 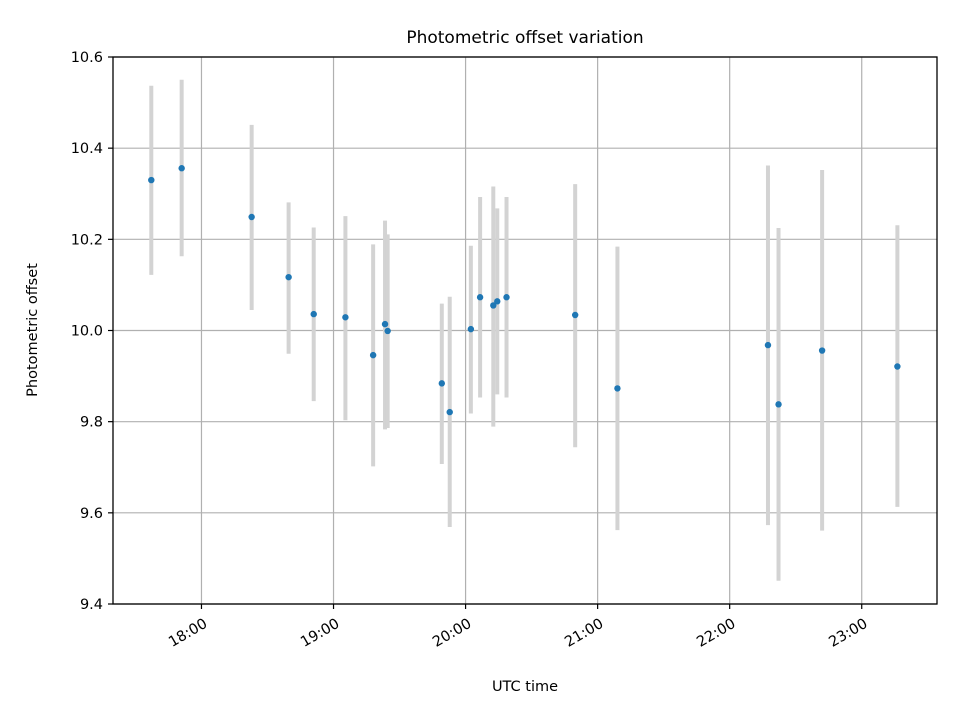 I want to click on x-tick-label: 20:00, so click(x=452, y=633).